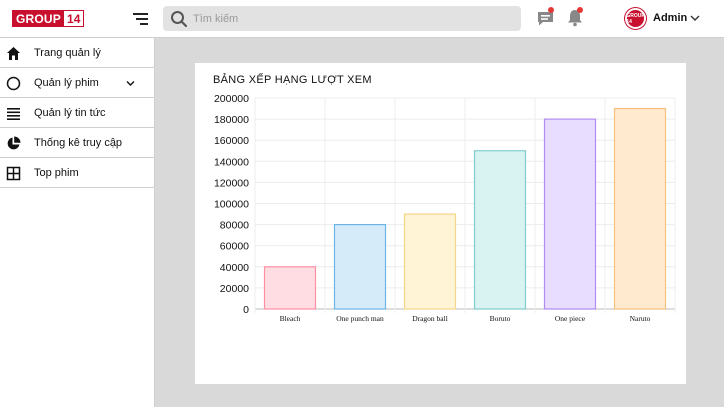  What do you see at coordinates (231, 99) in the screenshot?
I see `y-tick-label: 200000` at bounding box center [231, 99].